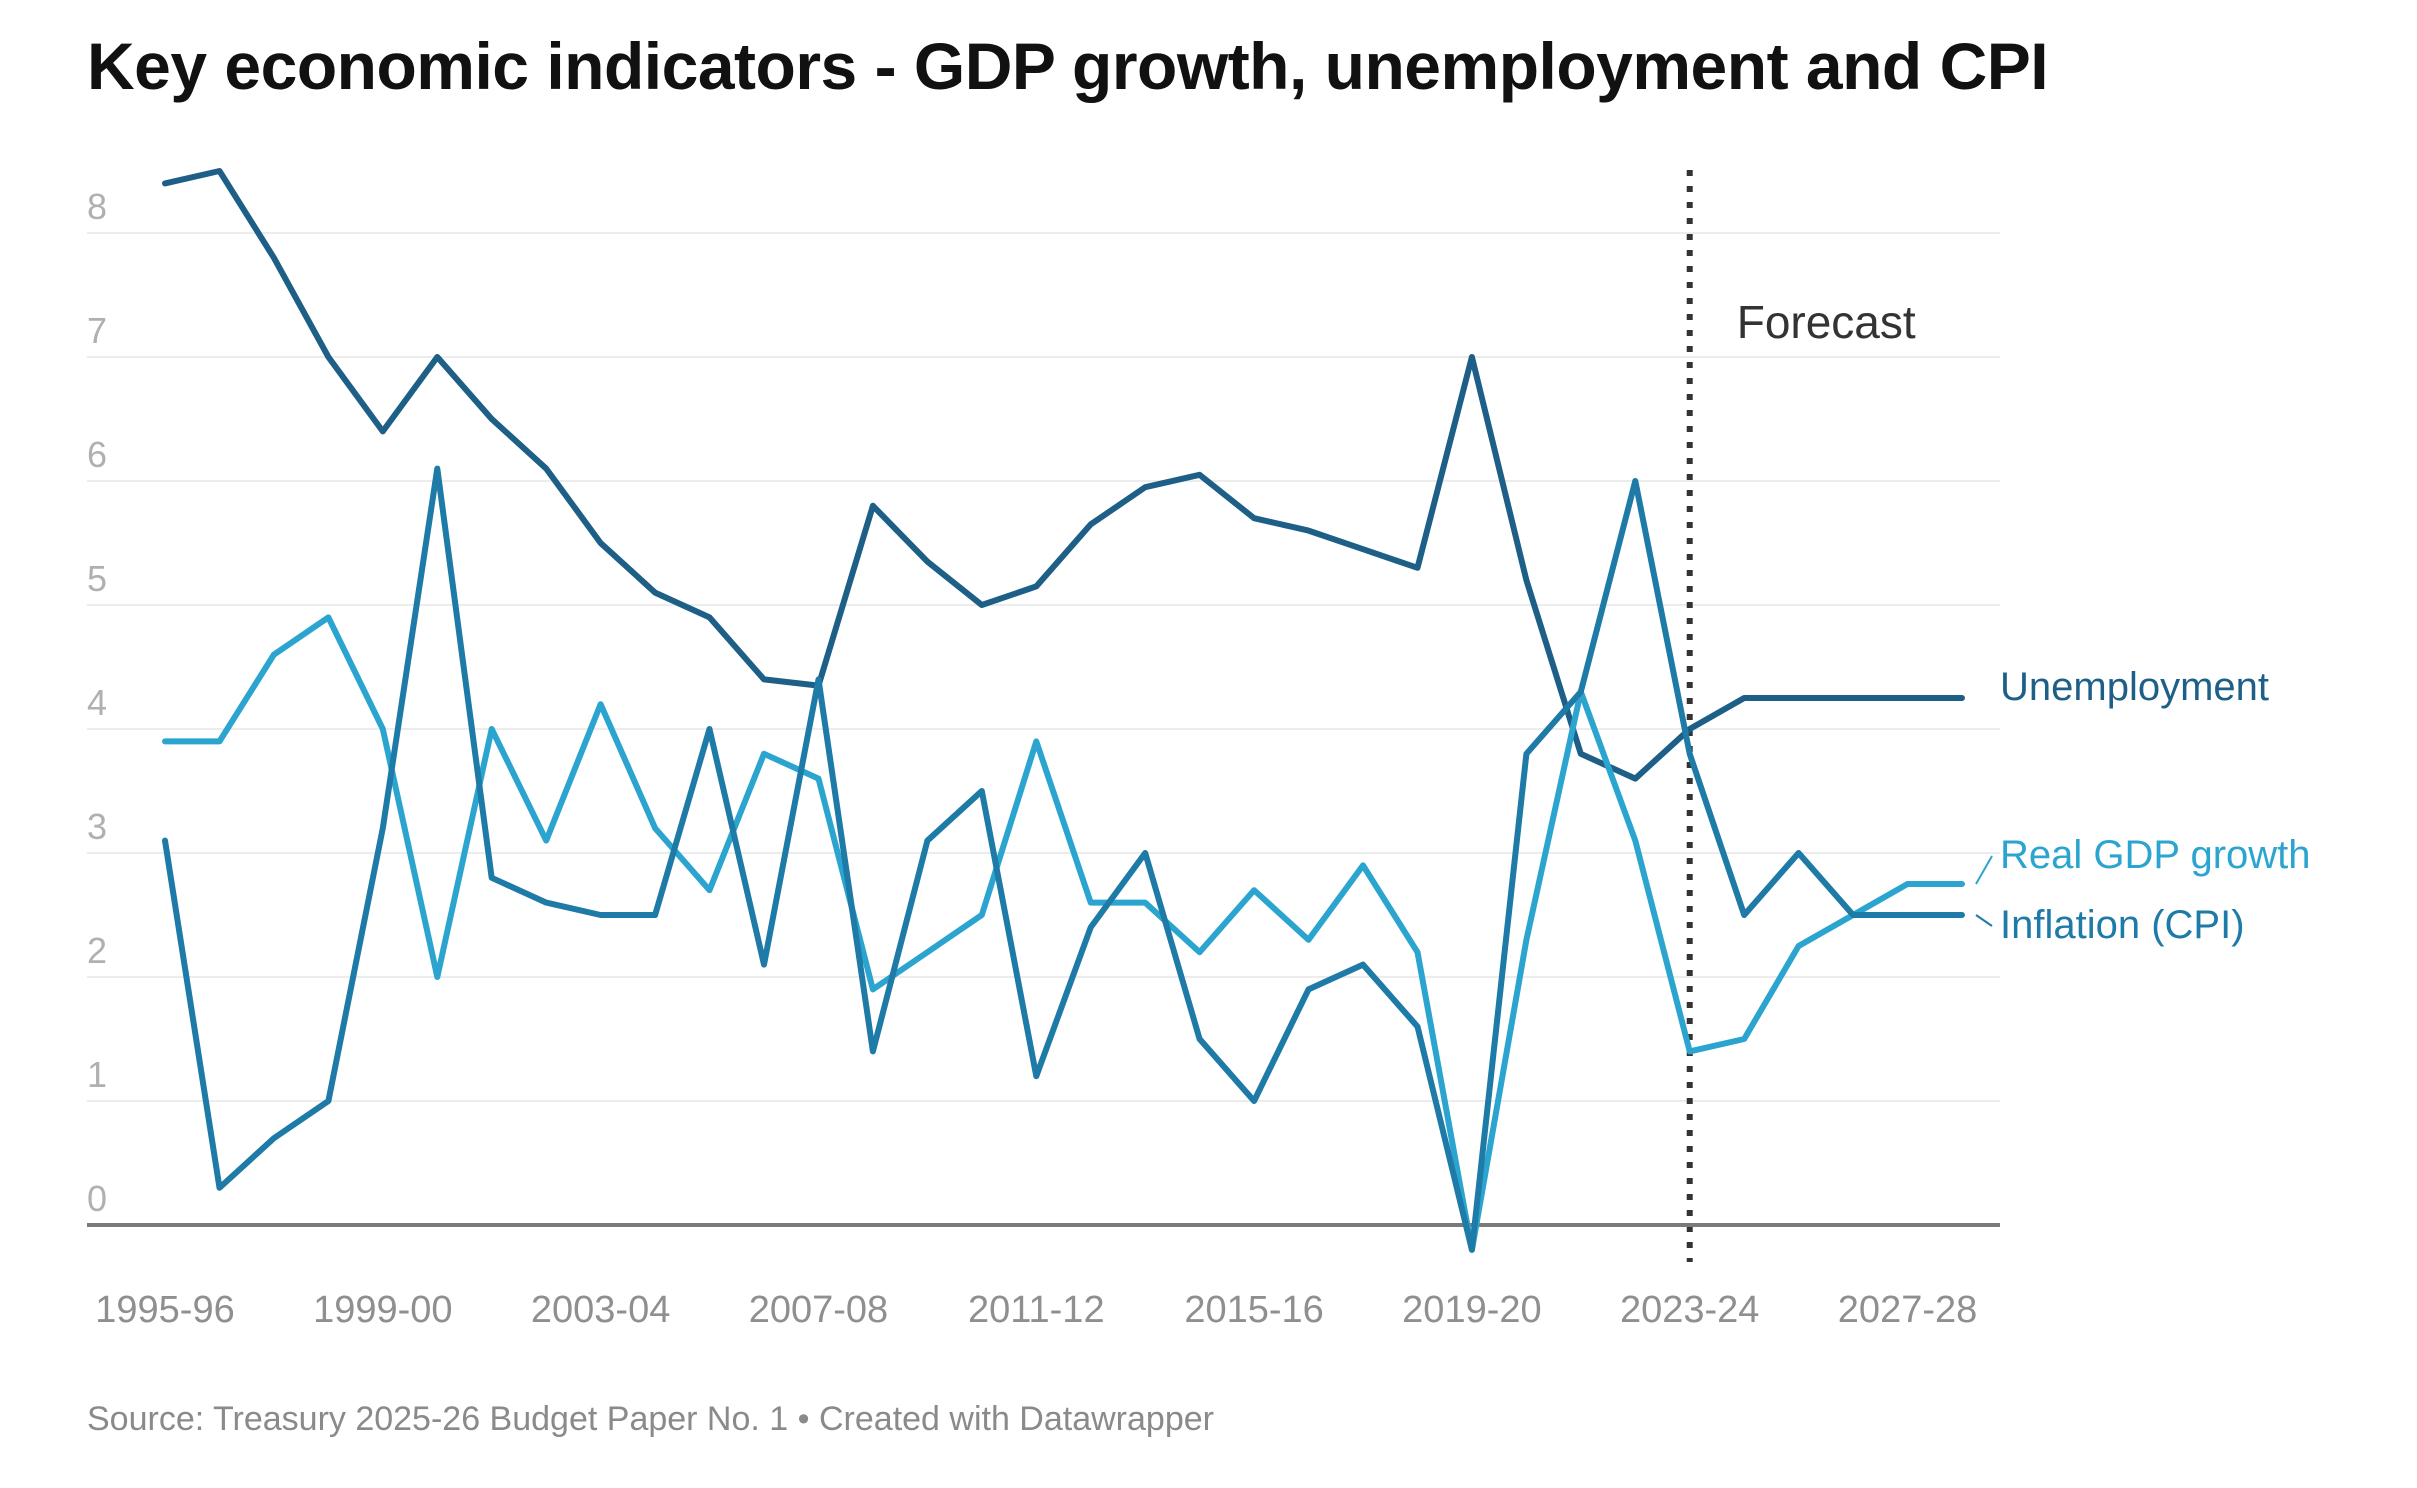  I want to click on y-tick-label: 3, so click(97, 826).